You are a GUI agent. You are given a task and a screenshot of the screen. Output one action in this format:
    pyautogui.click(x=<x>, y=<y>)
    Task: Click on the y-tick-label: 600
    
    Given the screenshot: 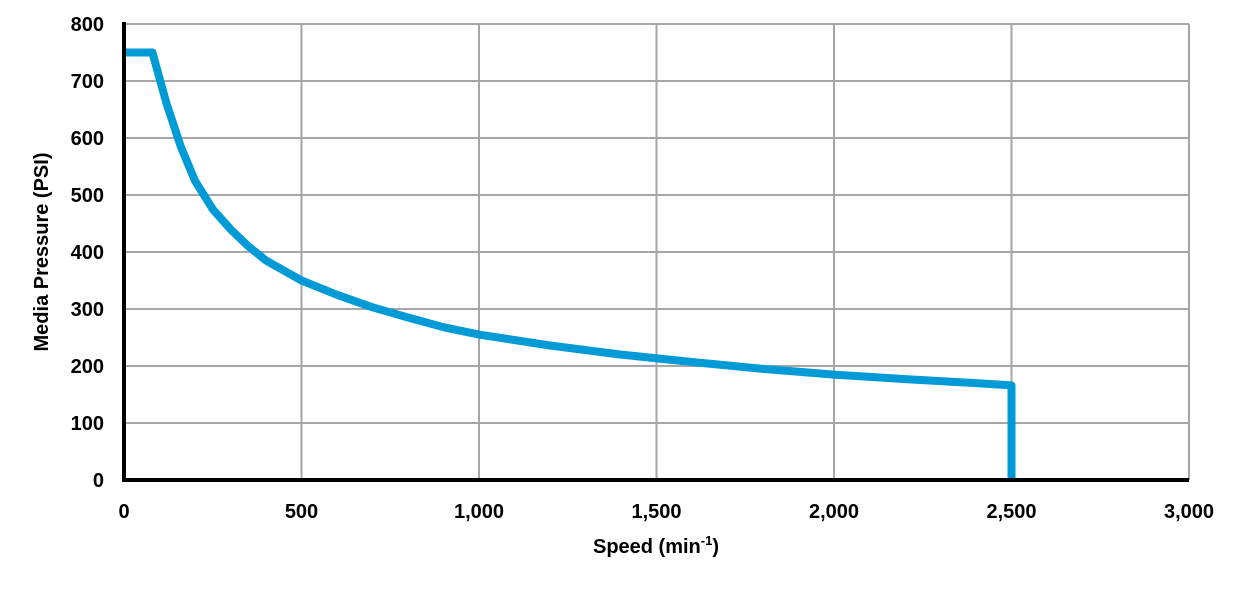 What is the action you would take?
    pyautogui.click(x=87, y=139)
    